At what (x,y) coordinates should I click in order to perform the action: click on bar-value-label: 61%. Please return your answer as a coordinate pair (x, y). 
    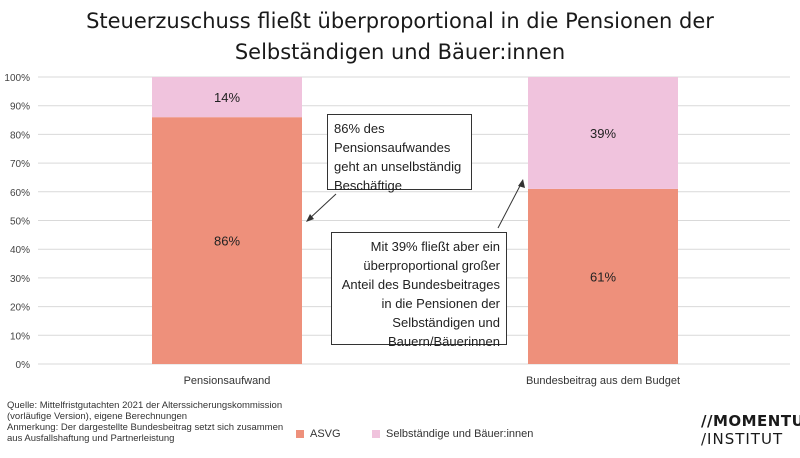
    Looking at the image, I should click on (603, 276).